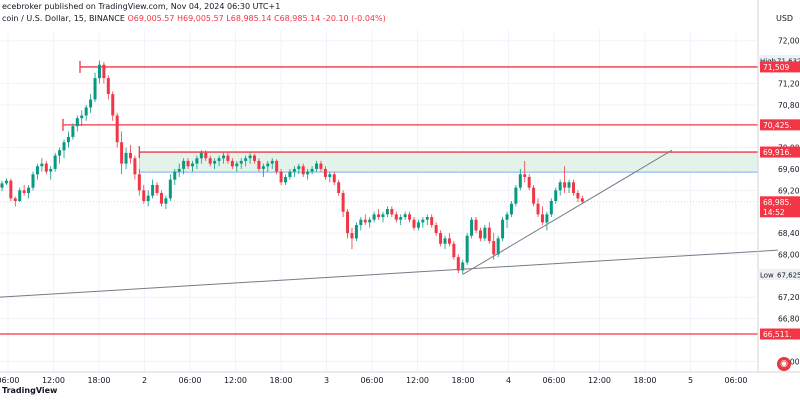  I want to click on price-label-text: 68,985., so click(777, 202).